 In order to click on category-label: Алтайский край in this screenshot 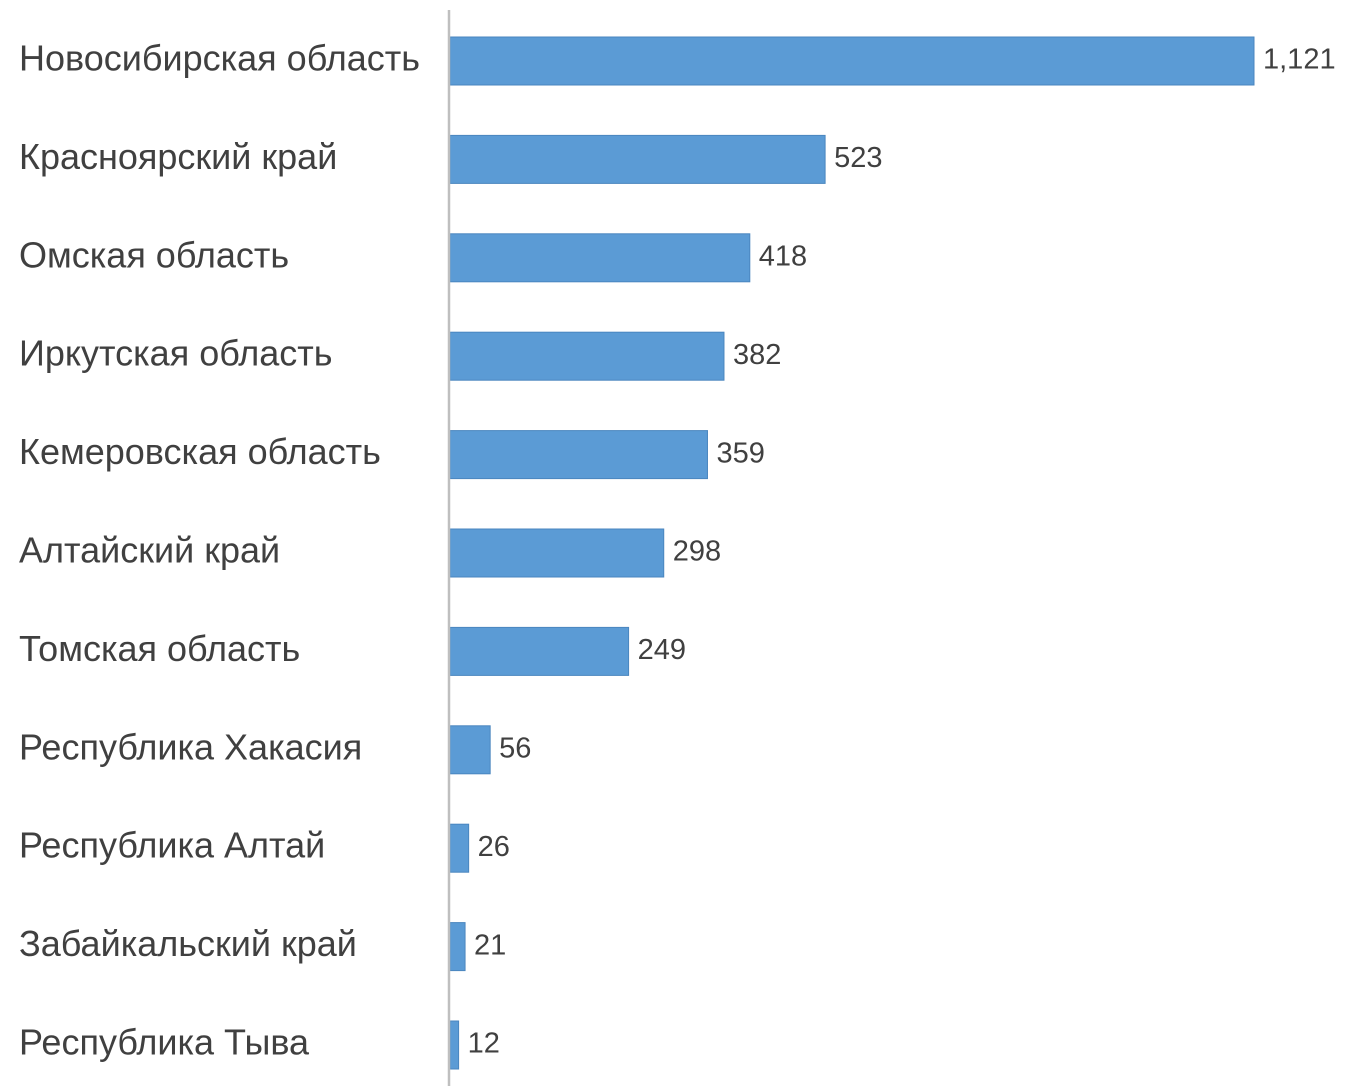, I will do `click(149, 550)`.